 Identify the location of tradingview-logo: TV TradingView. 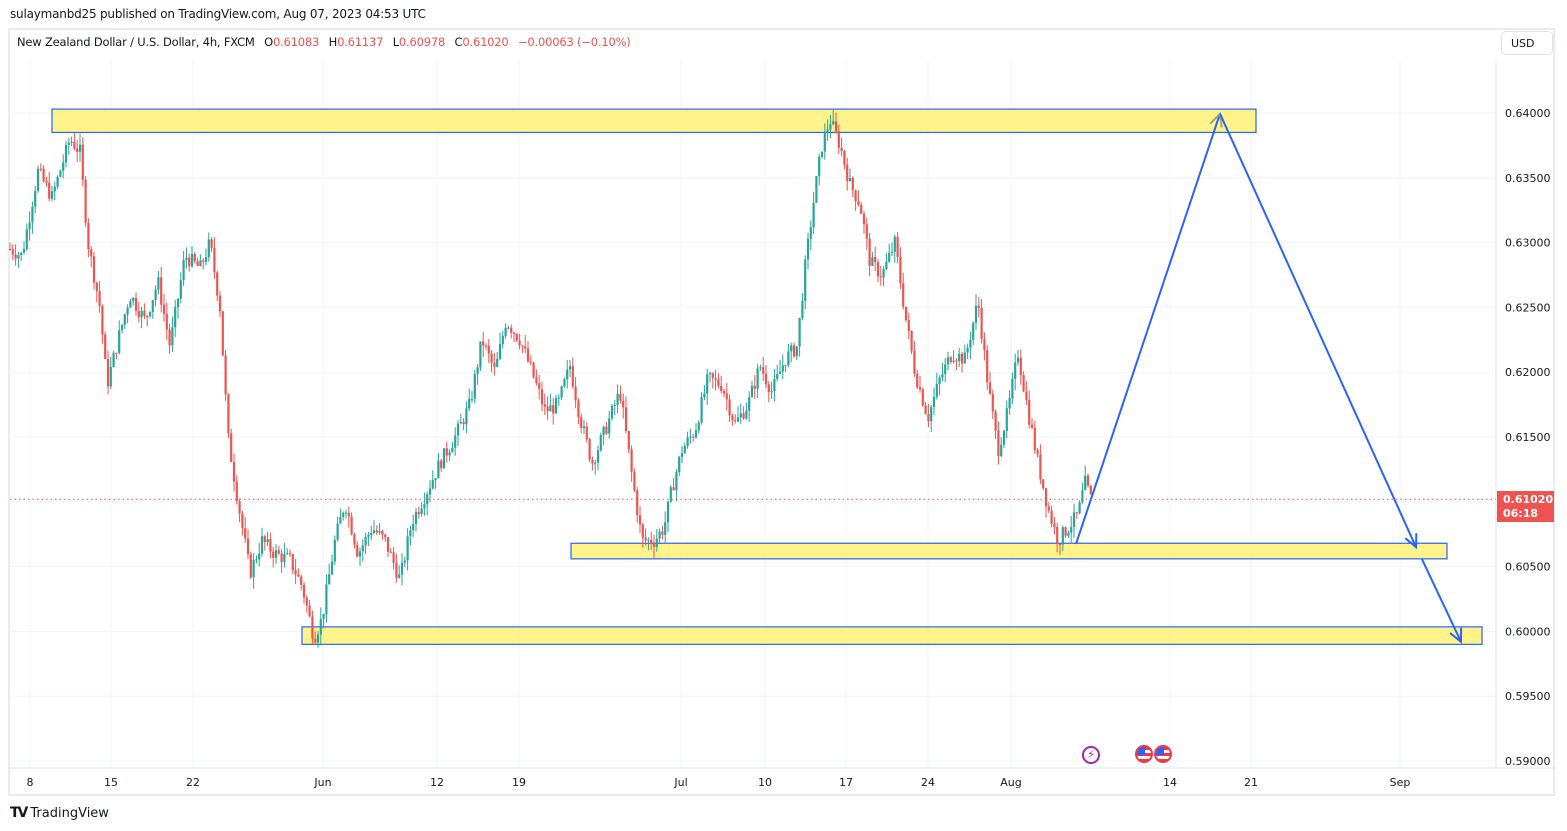
(59, 813).